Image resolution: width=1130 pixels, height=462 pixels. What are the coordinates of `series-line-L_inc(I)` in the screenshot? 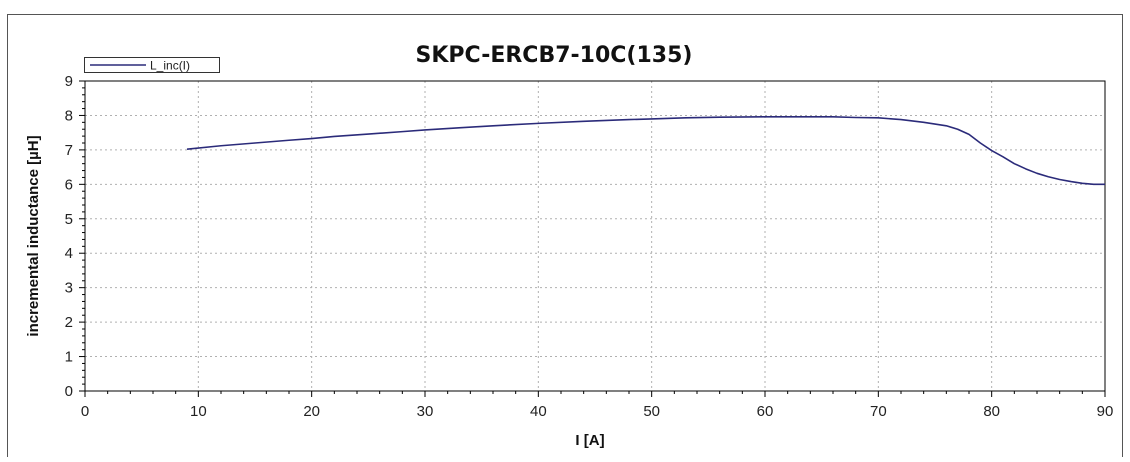 It's located at (645, 151).